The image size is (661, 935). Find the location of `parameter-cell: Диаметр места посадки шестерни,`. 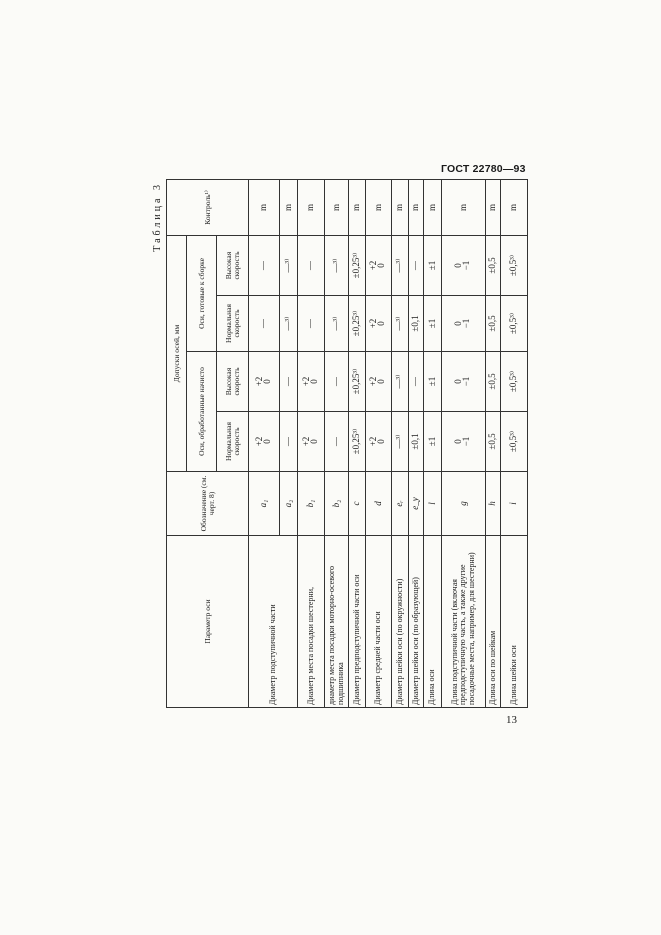

parameter-cell: Диаметр места посадки шестерни, is located at coordinates (311, 621).